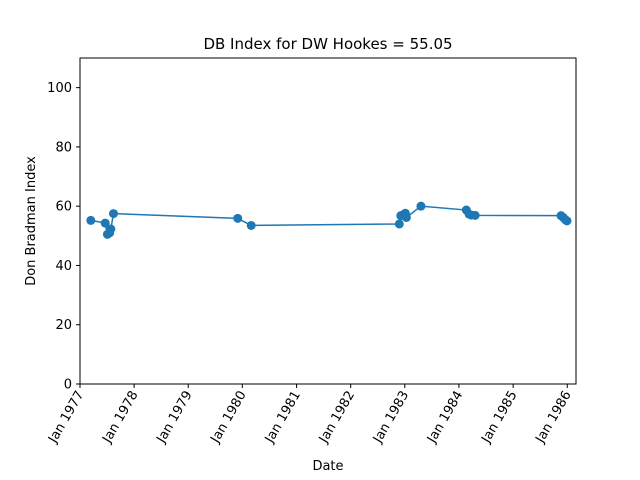  I want to click on y-axis-label: Don Bradman Index, so click(31, 221).